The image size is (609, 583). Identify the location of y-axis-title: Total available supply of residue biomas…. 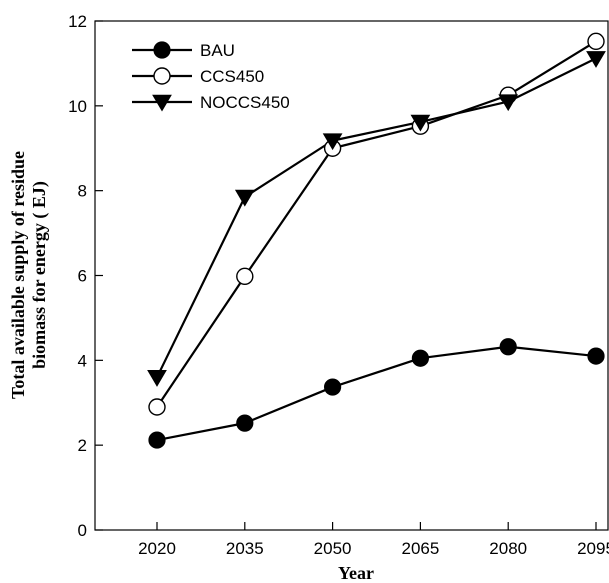
(29, 275).